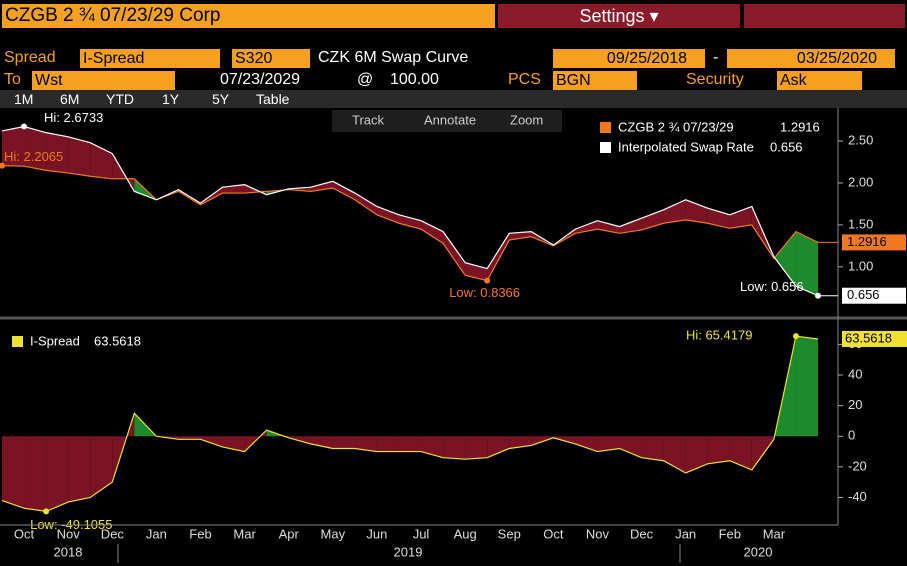 This screenshot has height=566, width=907. Describe the element at coordinates (450, 119) in the screenshot. I see `tool-button: Annotate` at that location.